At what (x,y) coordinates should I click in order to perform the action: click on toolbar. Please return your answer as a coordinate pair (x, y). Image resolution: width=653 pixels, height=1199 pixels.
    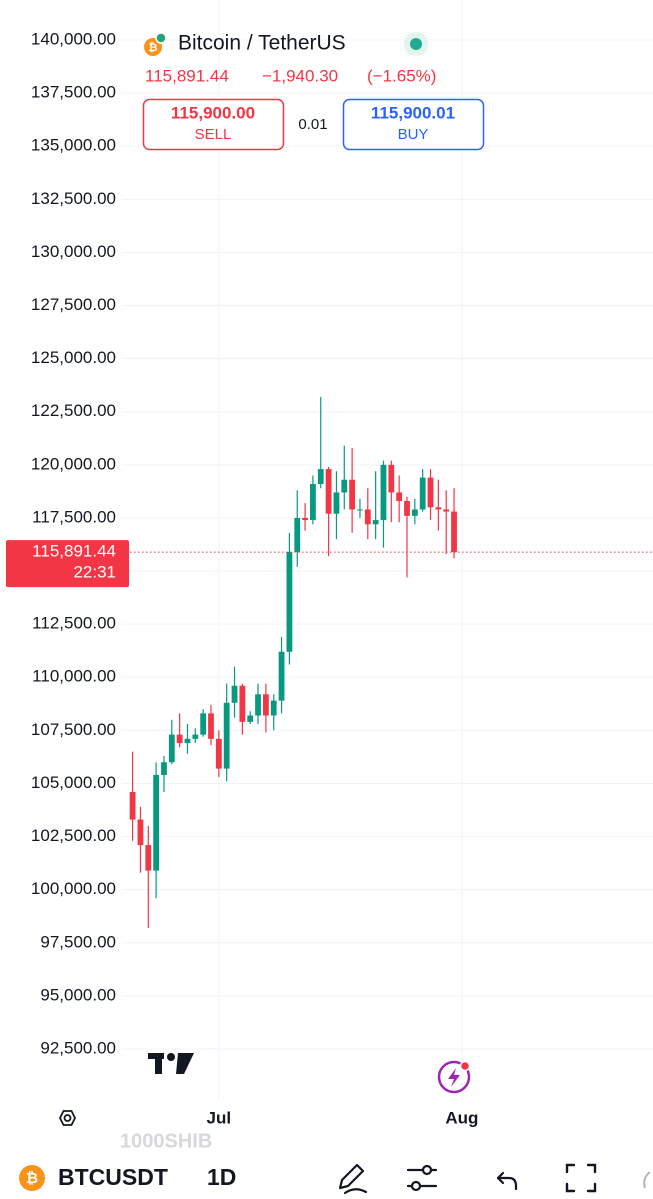
    Looking at the image, I should click on (326, 1174).